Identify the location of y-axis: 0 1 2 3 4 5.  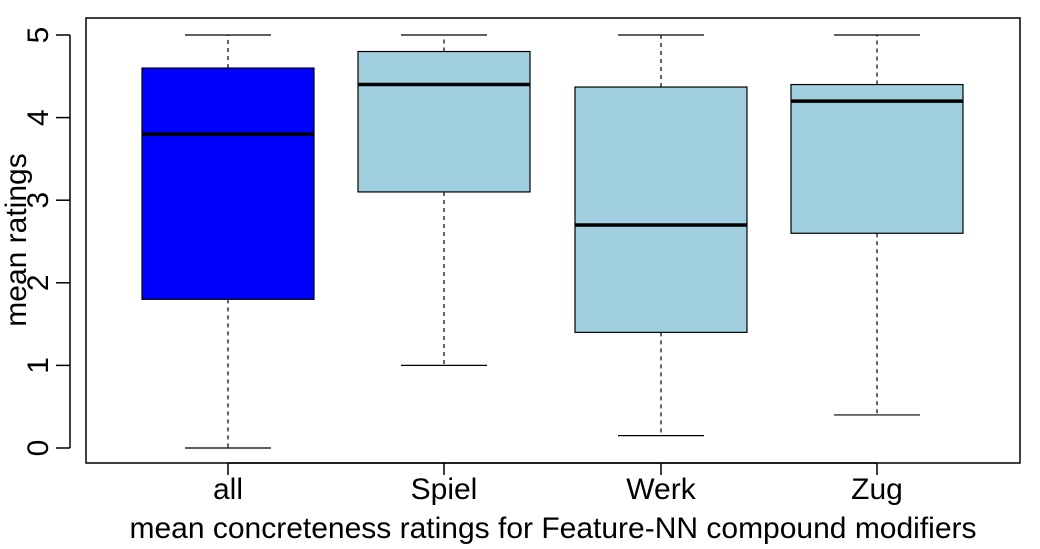
(46, 242).